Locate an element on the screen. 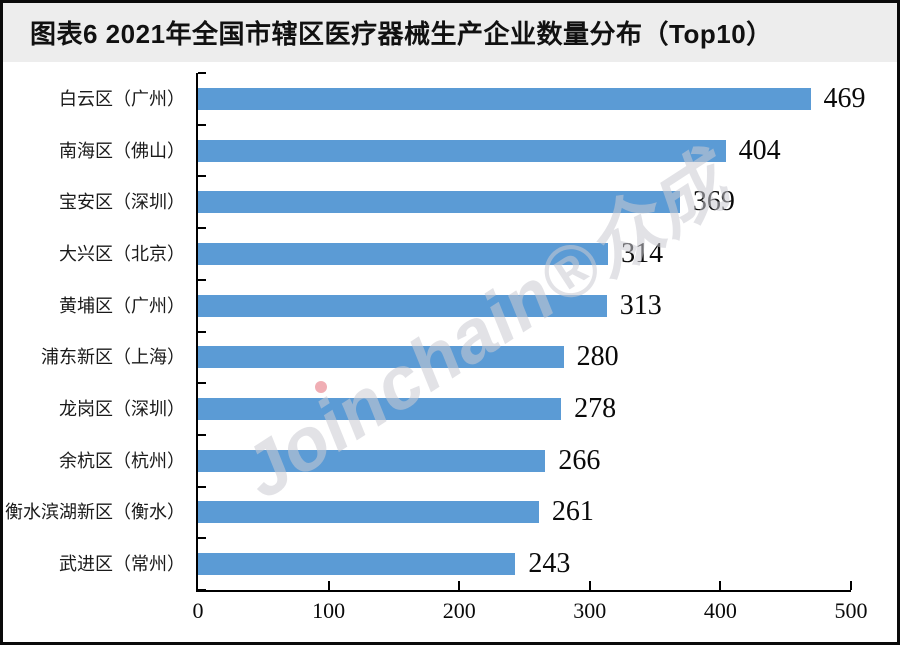 The width and height of the screenshot is (900, 645). category-label: 龙岗区（深圳） is located at coordinates (122, 409).